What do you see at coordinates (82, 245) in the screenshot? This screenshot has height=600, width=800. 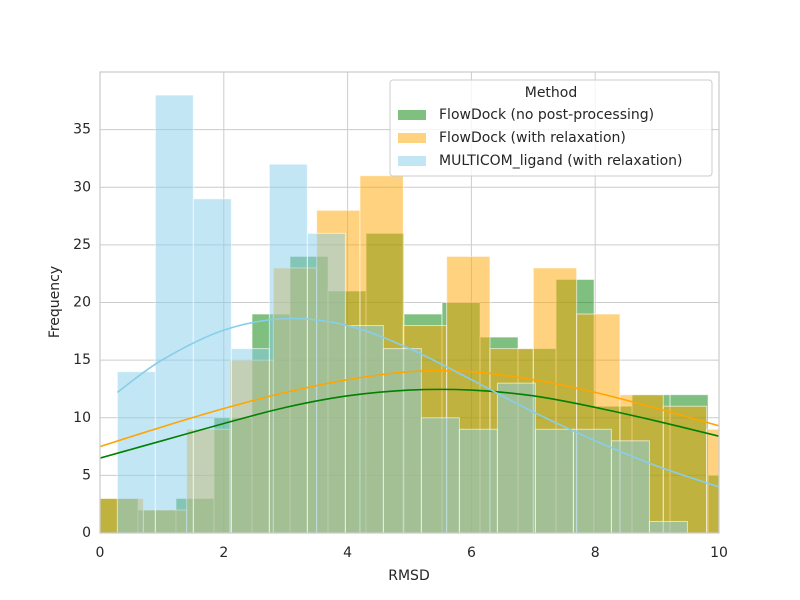 I see `y-tick-label: 25` at bounding box center [82, 245].